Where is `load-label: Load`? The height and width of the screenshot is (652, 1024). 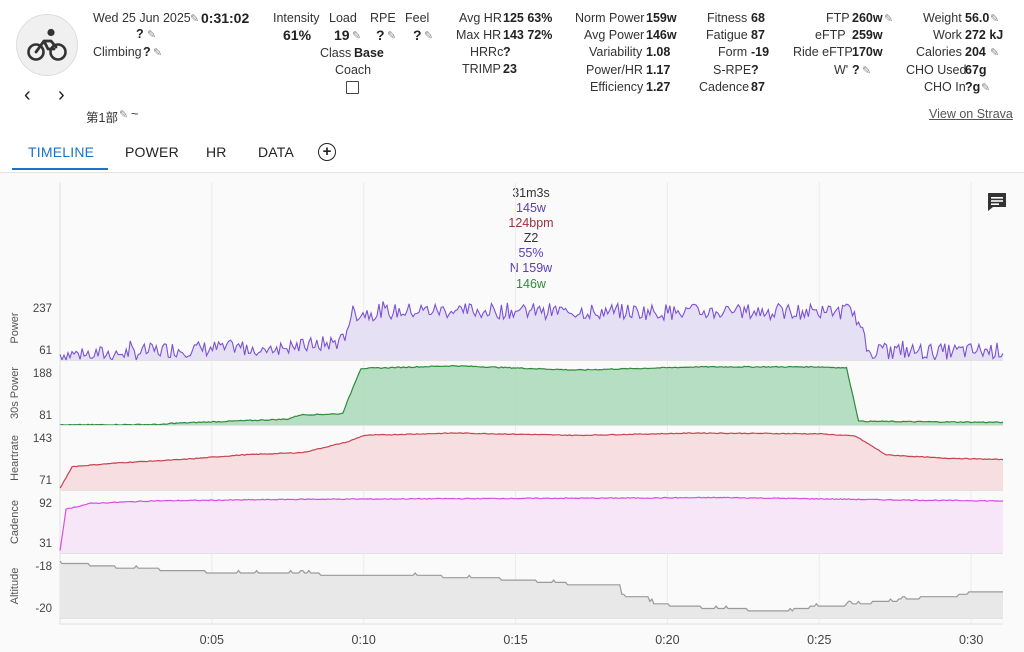 load-label: Load is located at coordinates (343, 18).